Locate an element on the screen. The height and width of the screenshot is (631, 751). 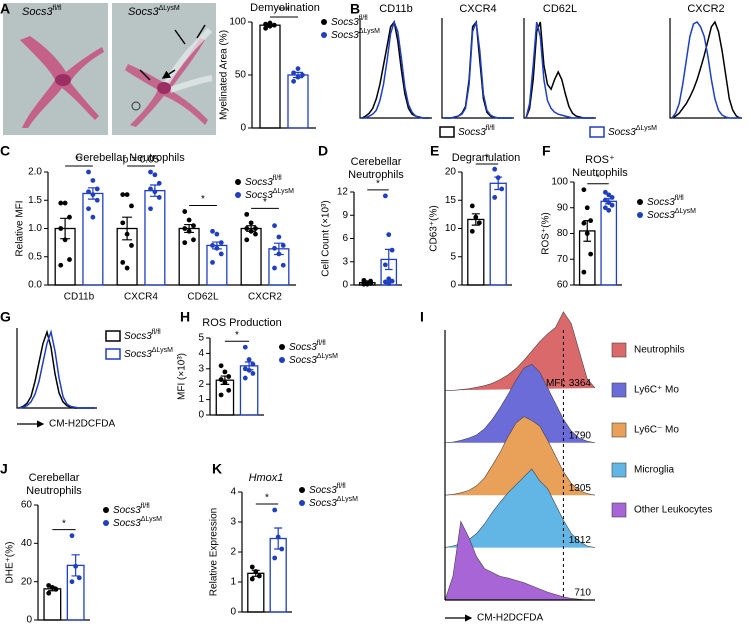
y-tick-label: 90 is located at coordinates (563, 207).